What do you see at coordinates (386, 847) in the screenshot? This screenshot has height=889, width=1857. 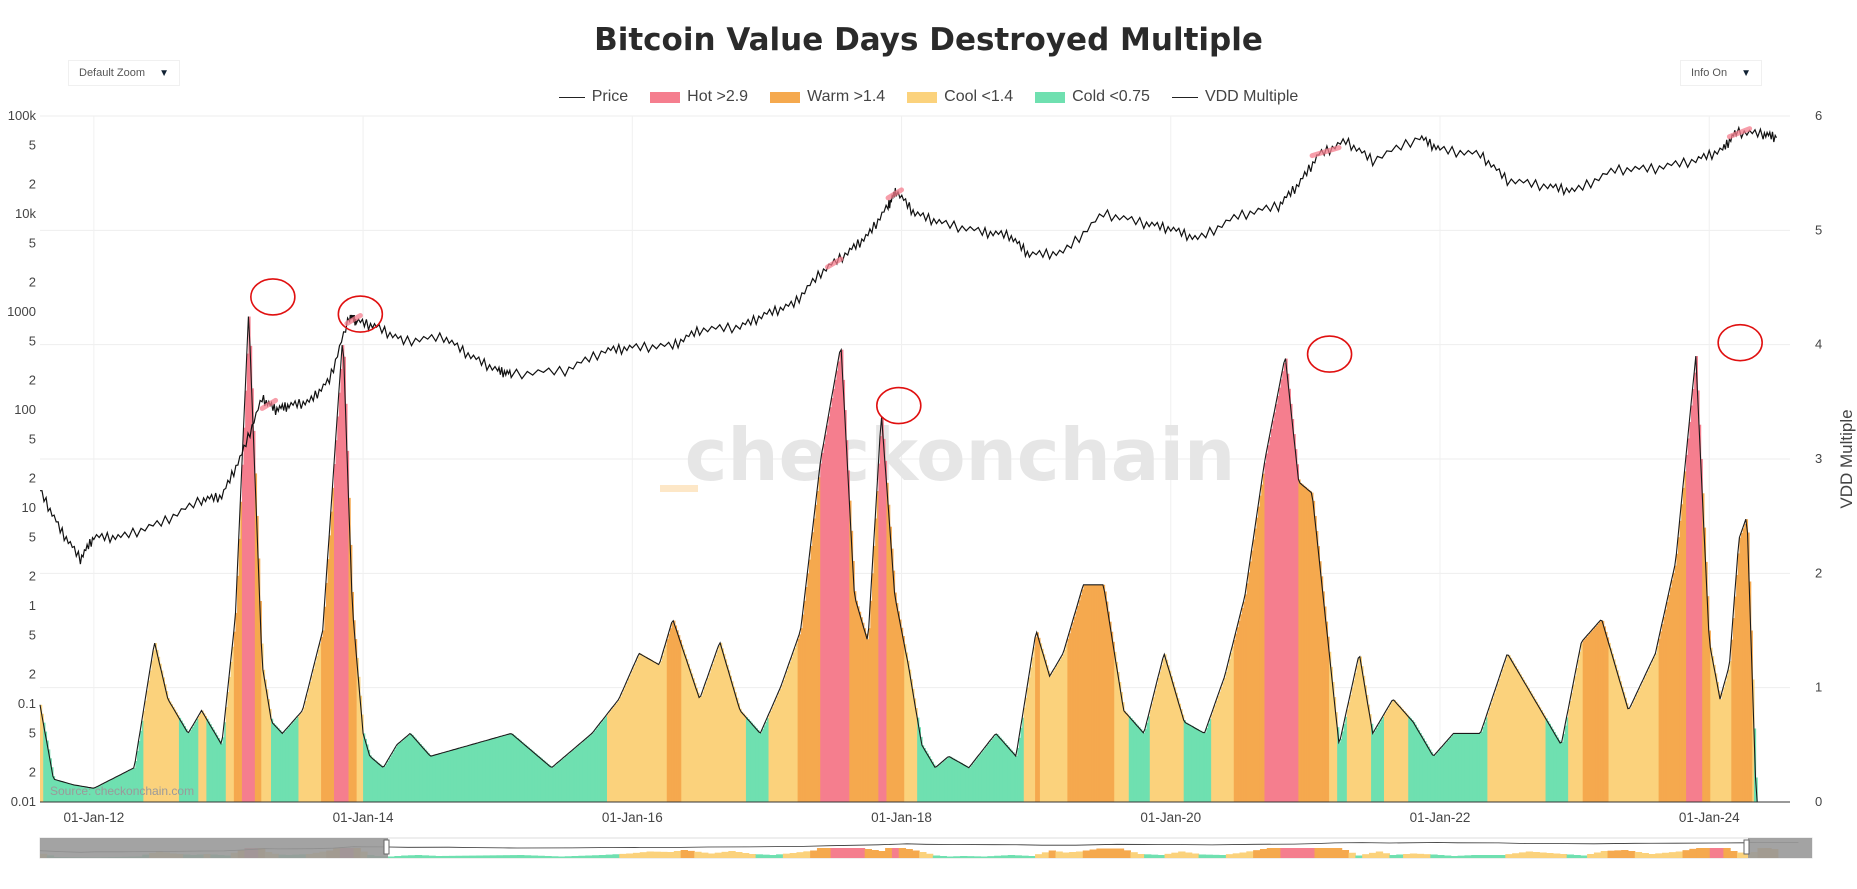 I see `navigator-handle-left` at bounding box center [386, 847].